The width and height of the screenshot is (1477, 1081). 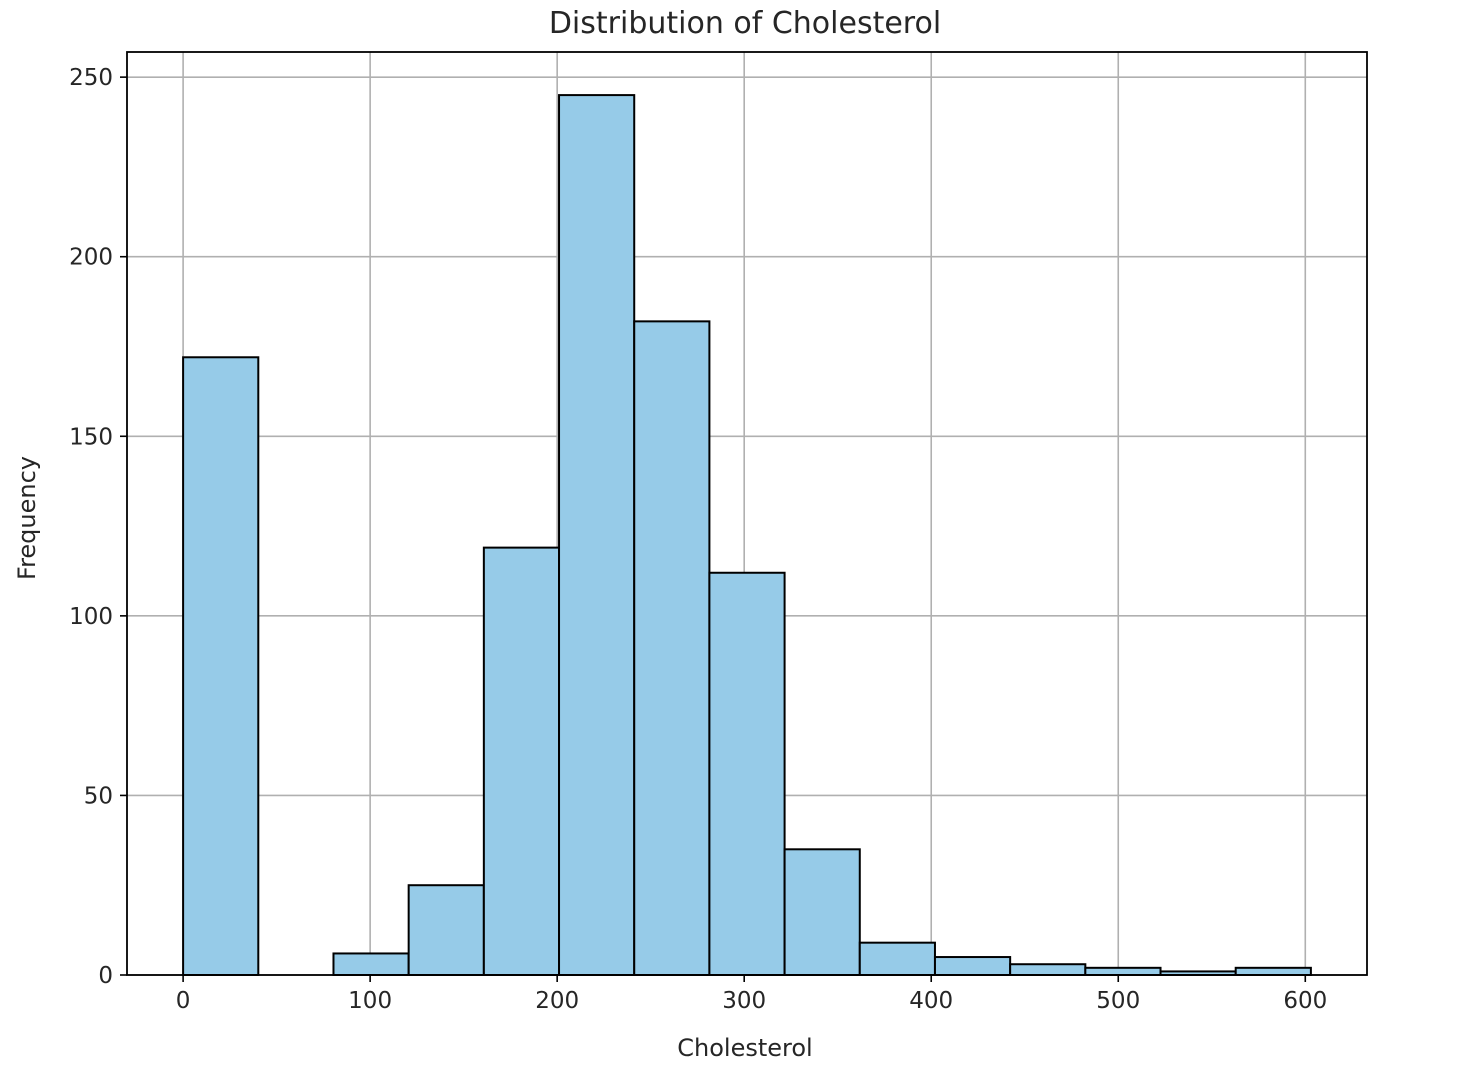 What do you see at coordinates (744, 1048) in the screenshot?
I see `x-axis-label: Cholesterol` at bounding box center [744, 1048].